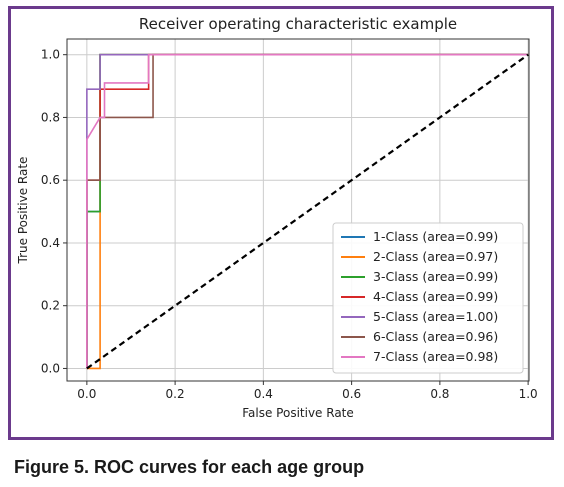 This screenshot has width=564, height=487. Describe the element at coordinates (351, 394) in the screenshot. I see `x-tick-label: 0.6` at that location.